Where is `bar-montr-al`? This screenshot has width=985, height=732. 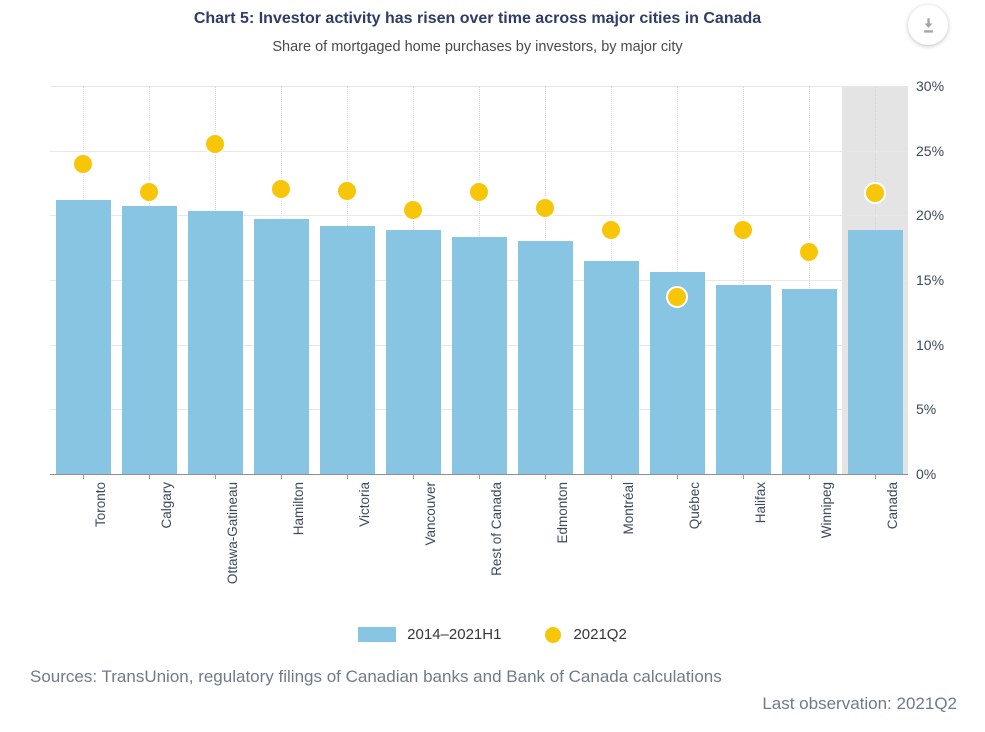
bar-montr-al is located at coordinates (611, 367).